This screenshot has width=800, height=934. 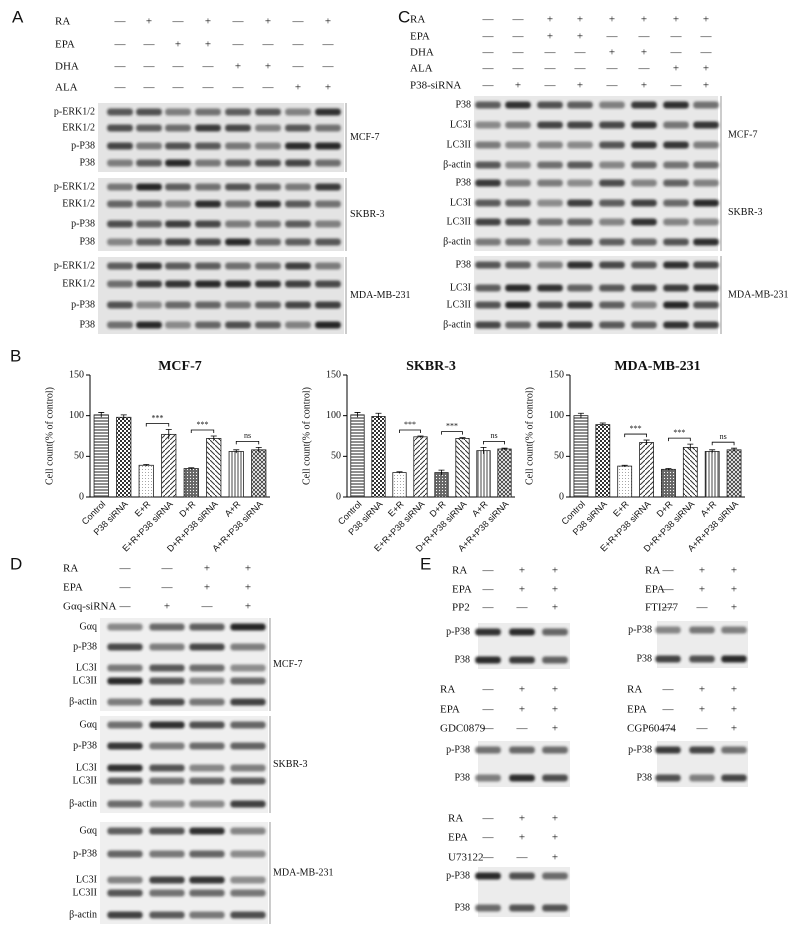 What do you see at coordinates (143, 509) in the screenshot?
I see `x-tick-label: E+R` at bounding box center [143, 509].